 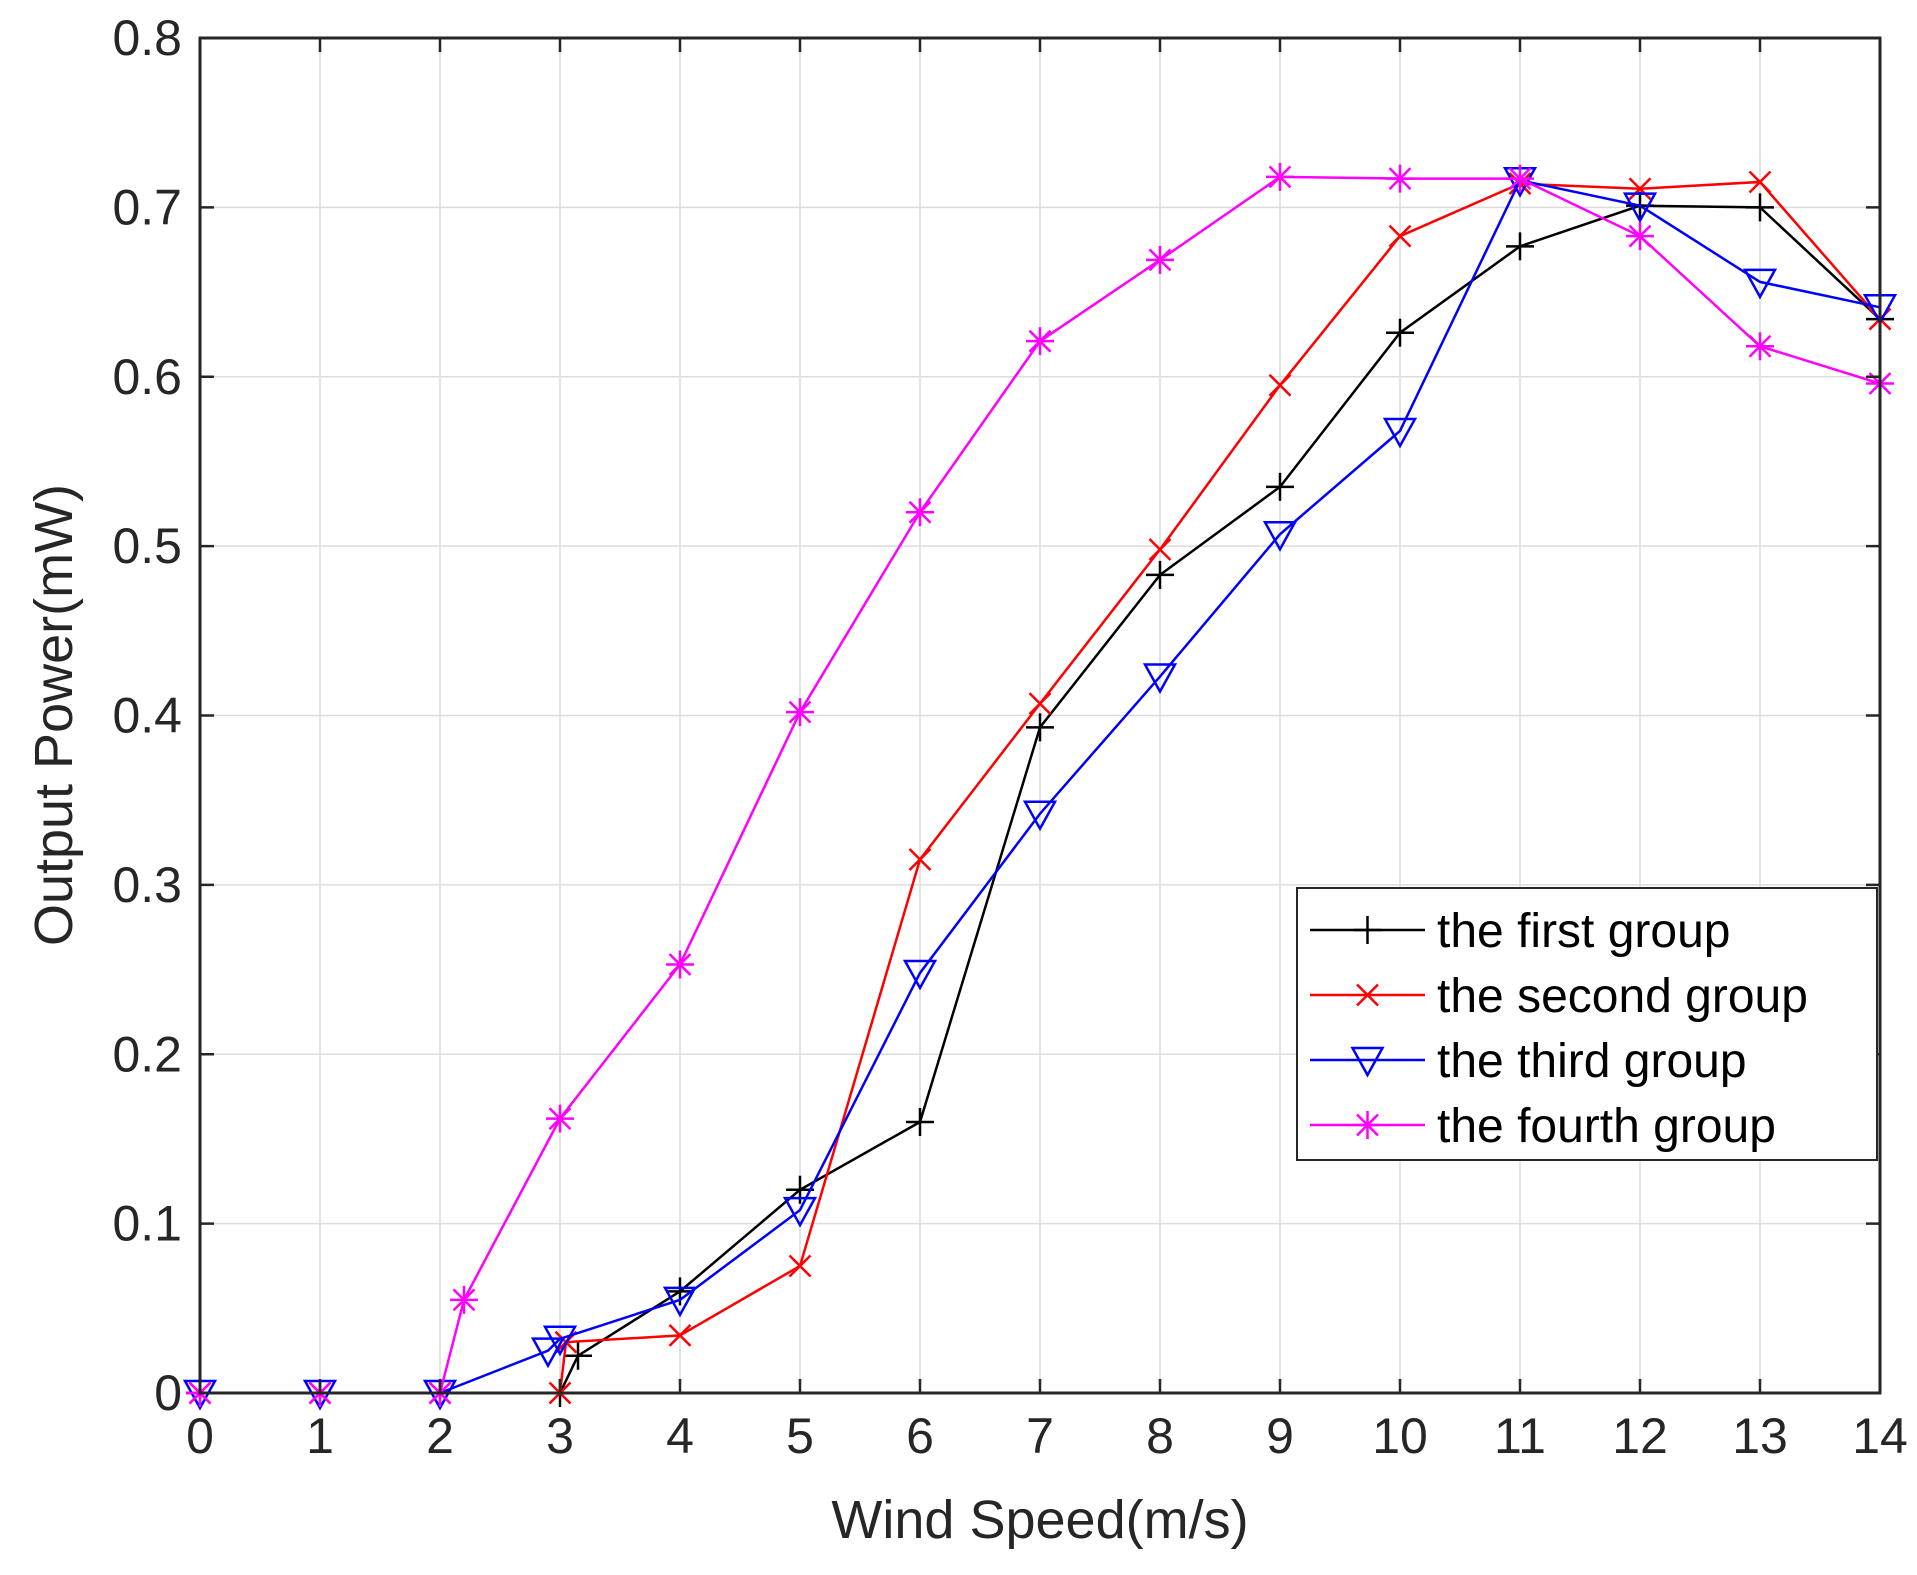 What do you see at coordinates (1040, 1436) in the screenshot?
I see `x-tick-label: 7` at bounding box center [1040, 1436].